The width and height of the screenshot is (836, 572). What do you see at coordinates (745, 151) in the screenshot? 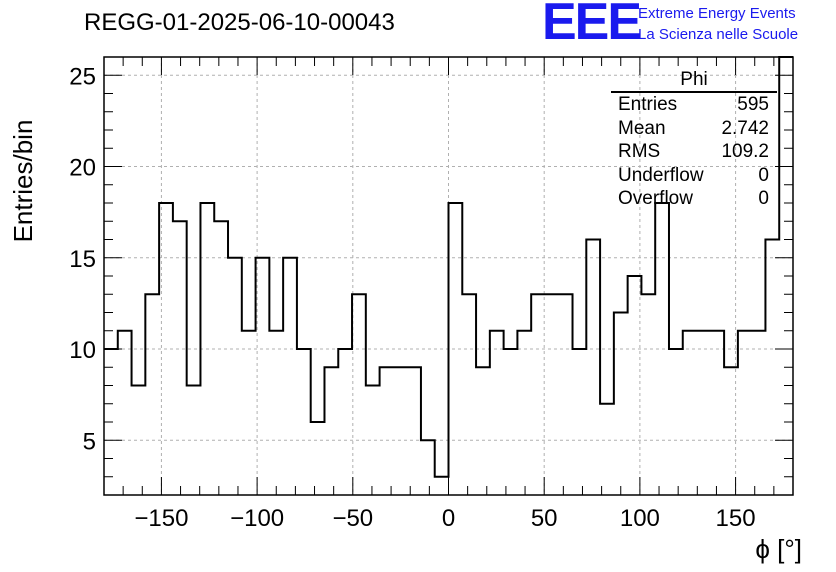
I see `stats-value: 109.2` at bounding box center [745, 151].